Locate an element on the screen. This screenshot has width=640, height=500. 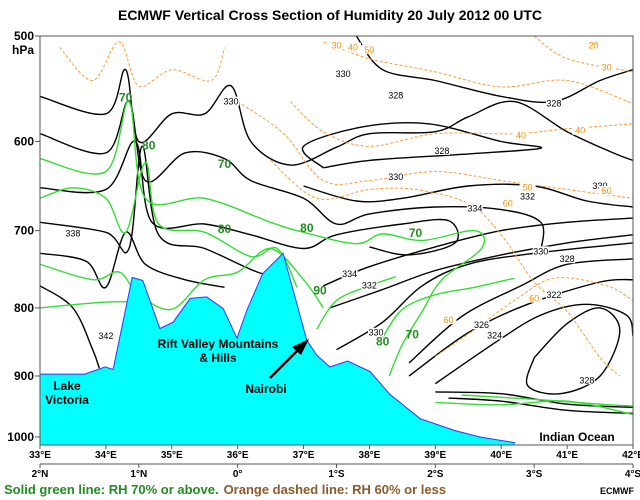
annotation-lake-victoria-line1: Lake is located at coordinates (67, 386).